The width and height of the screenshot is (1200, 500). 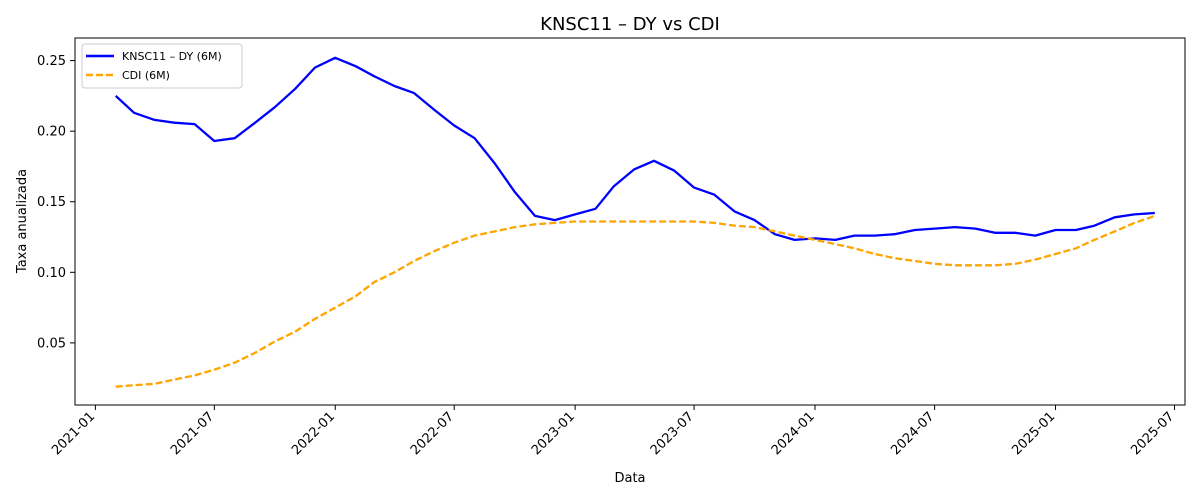 I want to click on legend: KNSC11 – DY (6M) CDI (6M), so click(x=162, y=66).